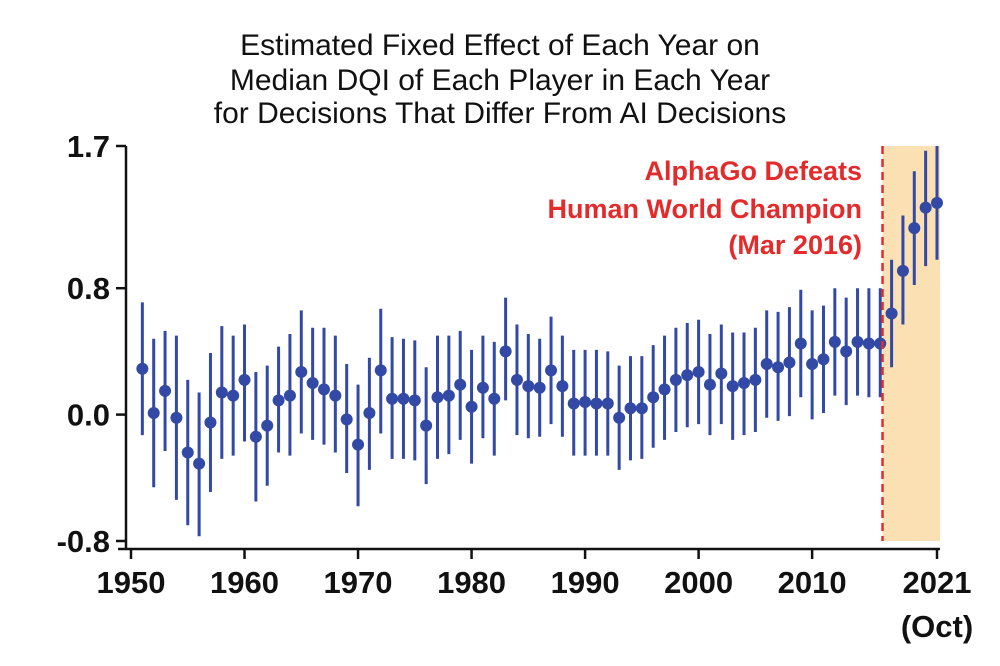 This screenshot has height=666, width=1000. I want to click on x-tick-label: 1980, so click(471, 582).